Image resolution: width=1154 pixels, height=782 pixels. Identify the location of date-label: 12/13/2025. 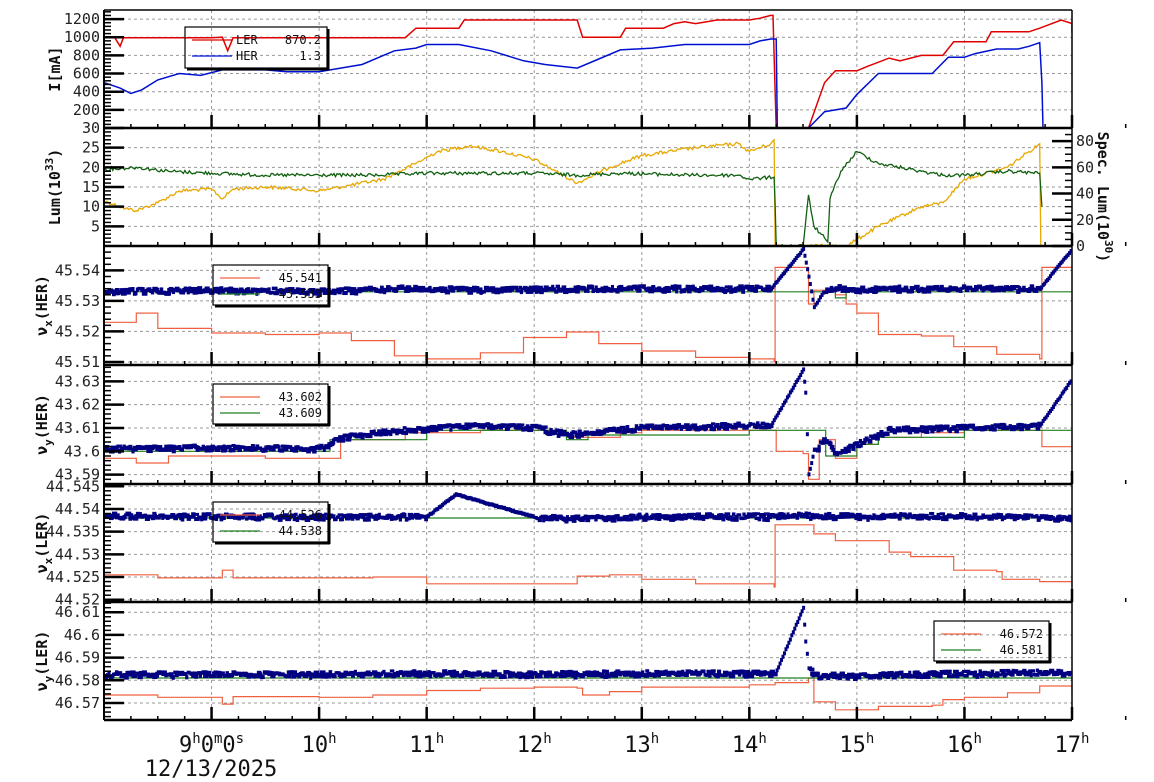
(211, 769).